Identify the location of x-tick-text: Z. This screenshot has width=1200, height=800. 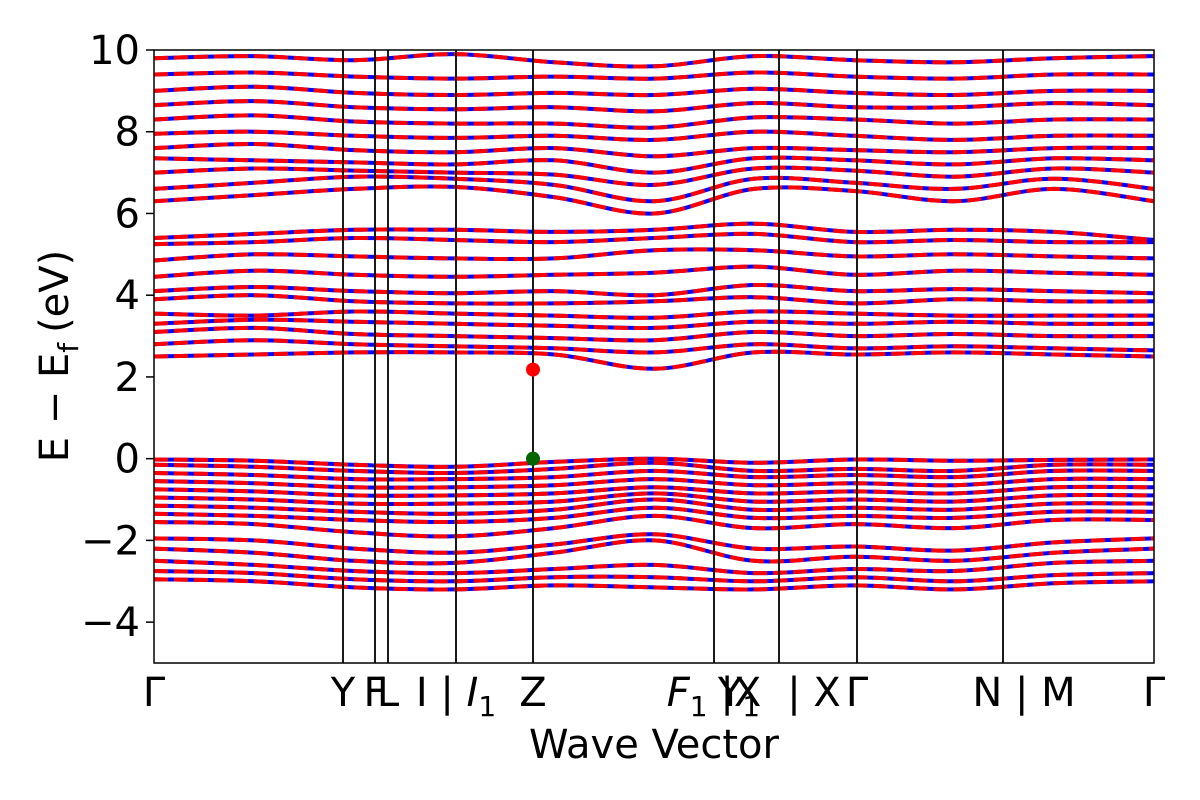
(532, 693).